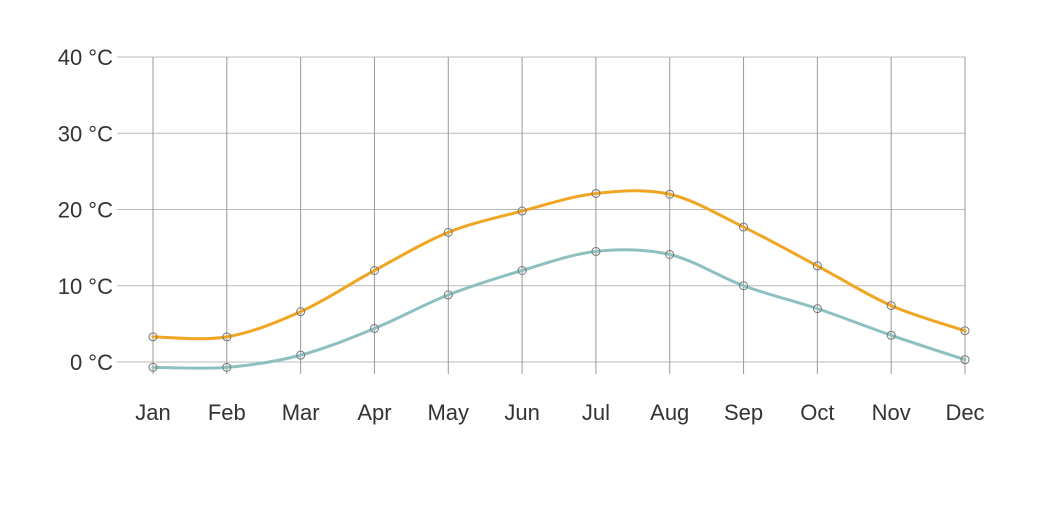 The width and height of the screenshot is (1049, 505). What do you see at coordinates (743, 412) in the screenshot?
I see `x-tick-label: Sep` at bounding box center [743, 412].